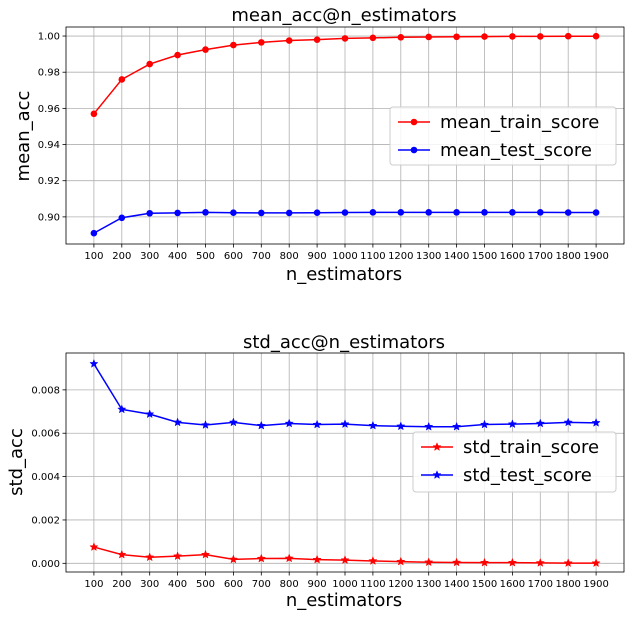 The width and height of the screenshot is (633, 617). What do you see at coordinates (595, 584) in the screenshot?
I see `x-tick-label: 1900` at bounding box center [595, 584].